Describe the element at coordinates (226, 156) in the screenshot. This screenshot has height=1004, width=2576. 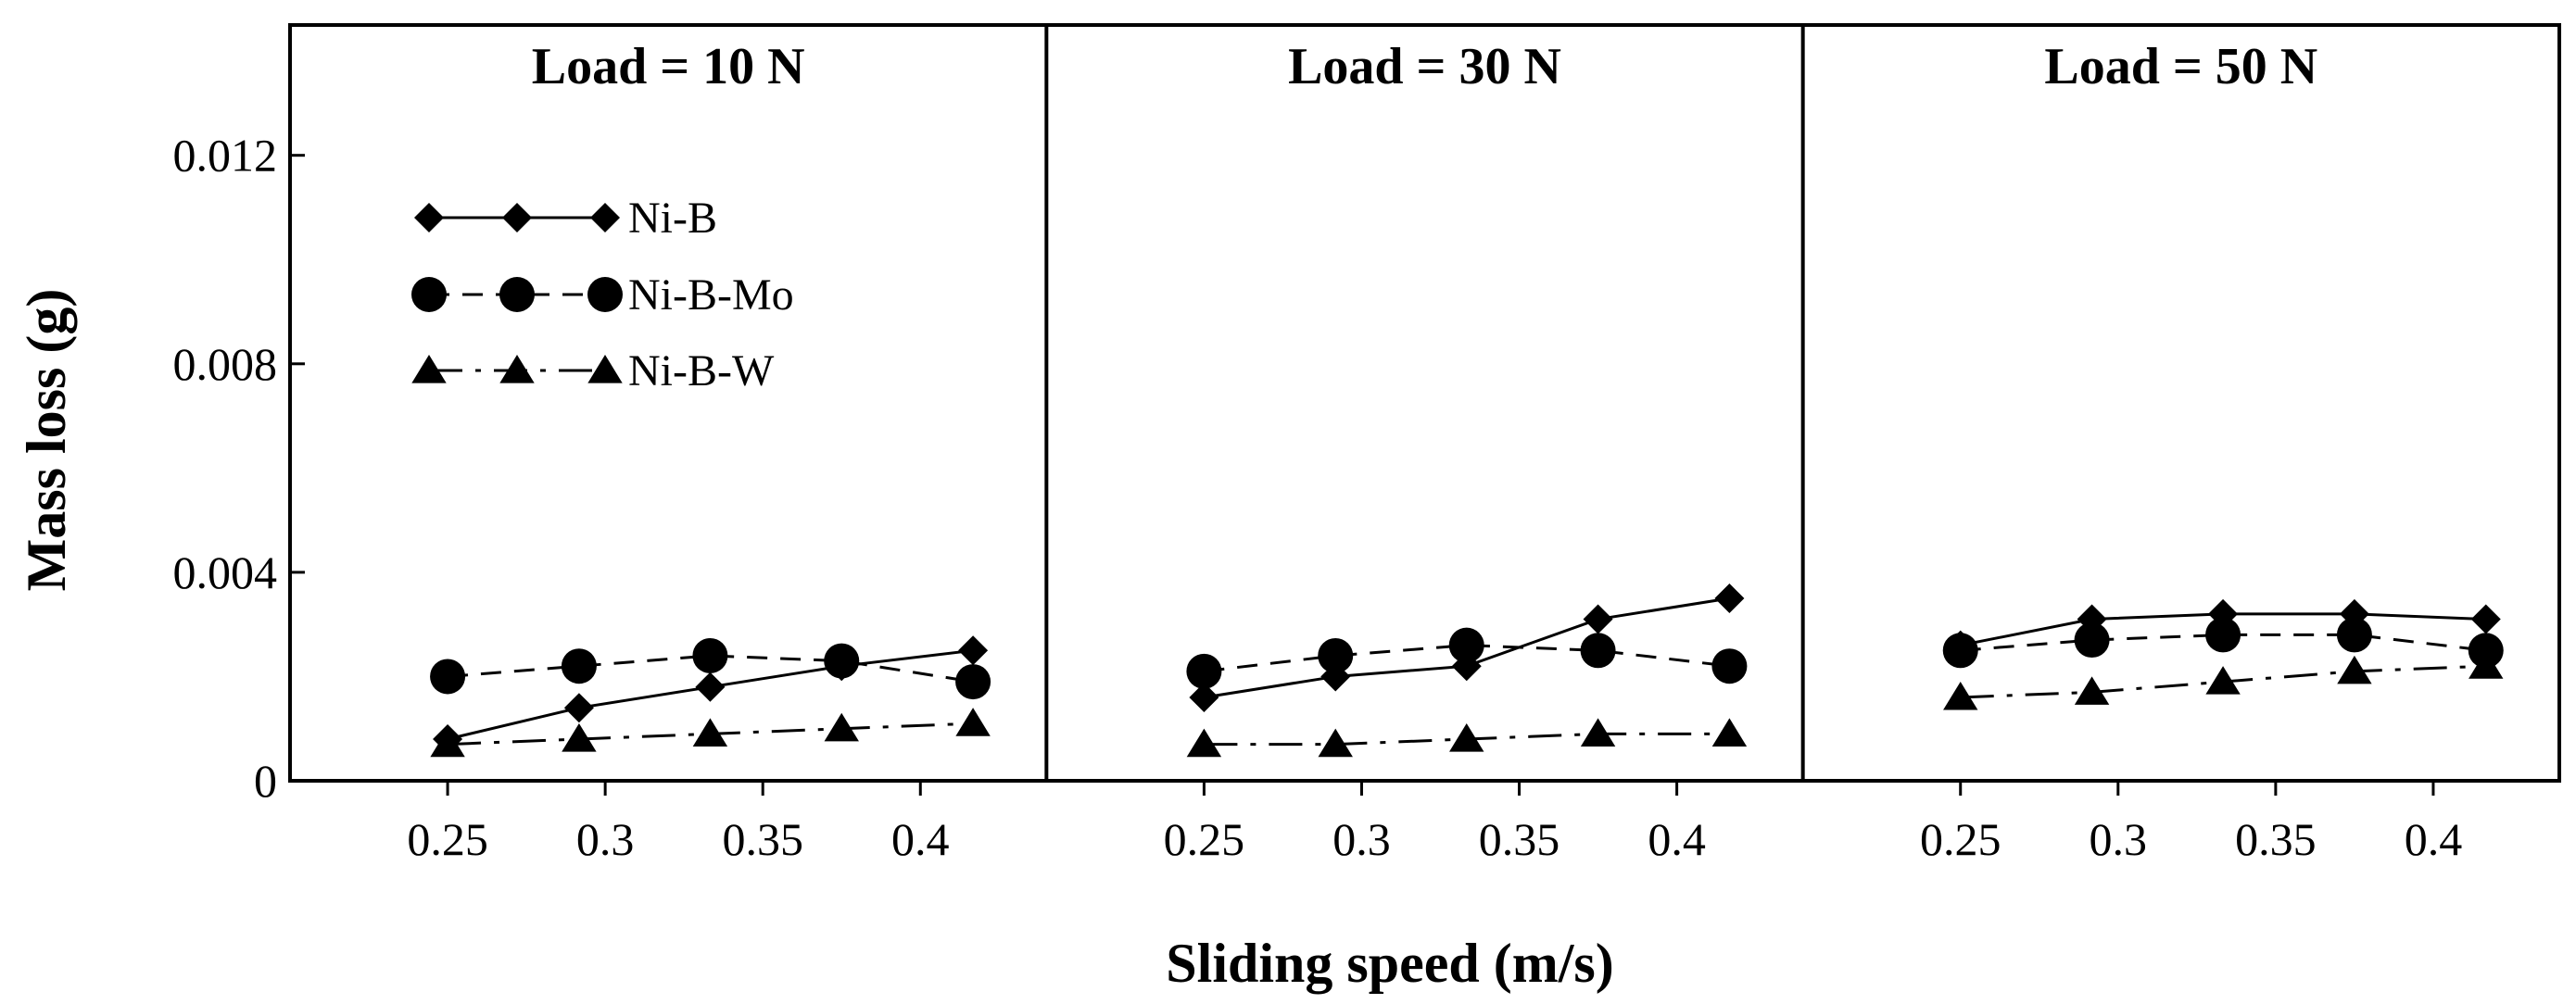
I see `y-tick-label: 0.012` at that location.